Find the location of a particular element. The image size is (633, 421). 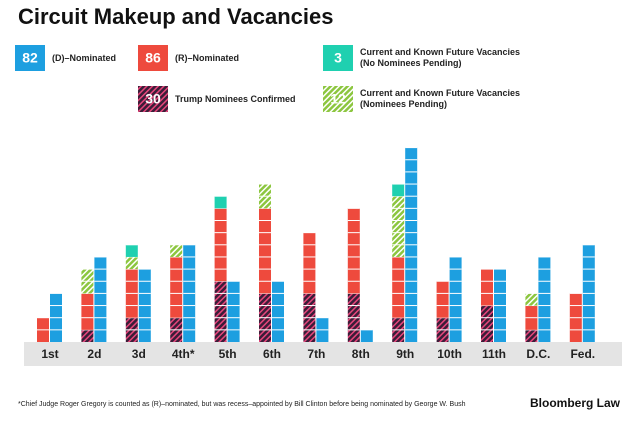

legend-label: Trump Nominees Confirmed is located at coordinates (235, 99).